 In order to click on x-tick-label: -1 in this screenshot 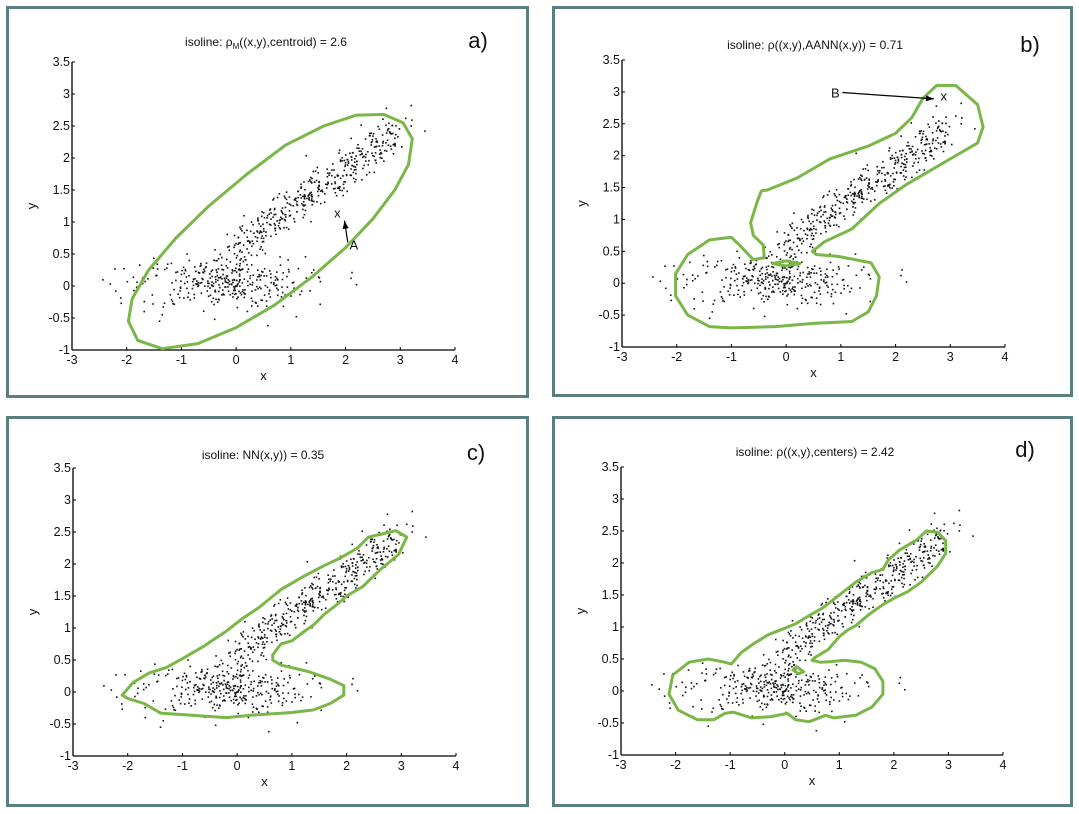, I will do `click(731, 357)`.